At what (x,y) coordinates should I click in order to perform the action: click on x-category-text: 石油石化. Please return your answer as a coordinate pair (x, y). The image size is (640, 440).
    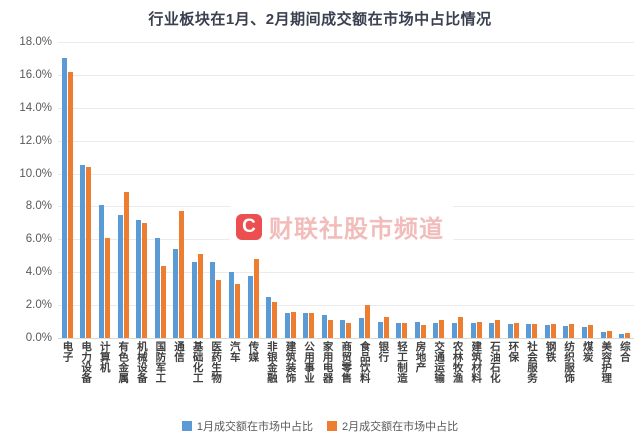
    Looking at the image, I should click on (494, 362).